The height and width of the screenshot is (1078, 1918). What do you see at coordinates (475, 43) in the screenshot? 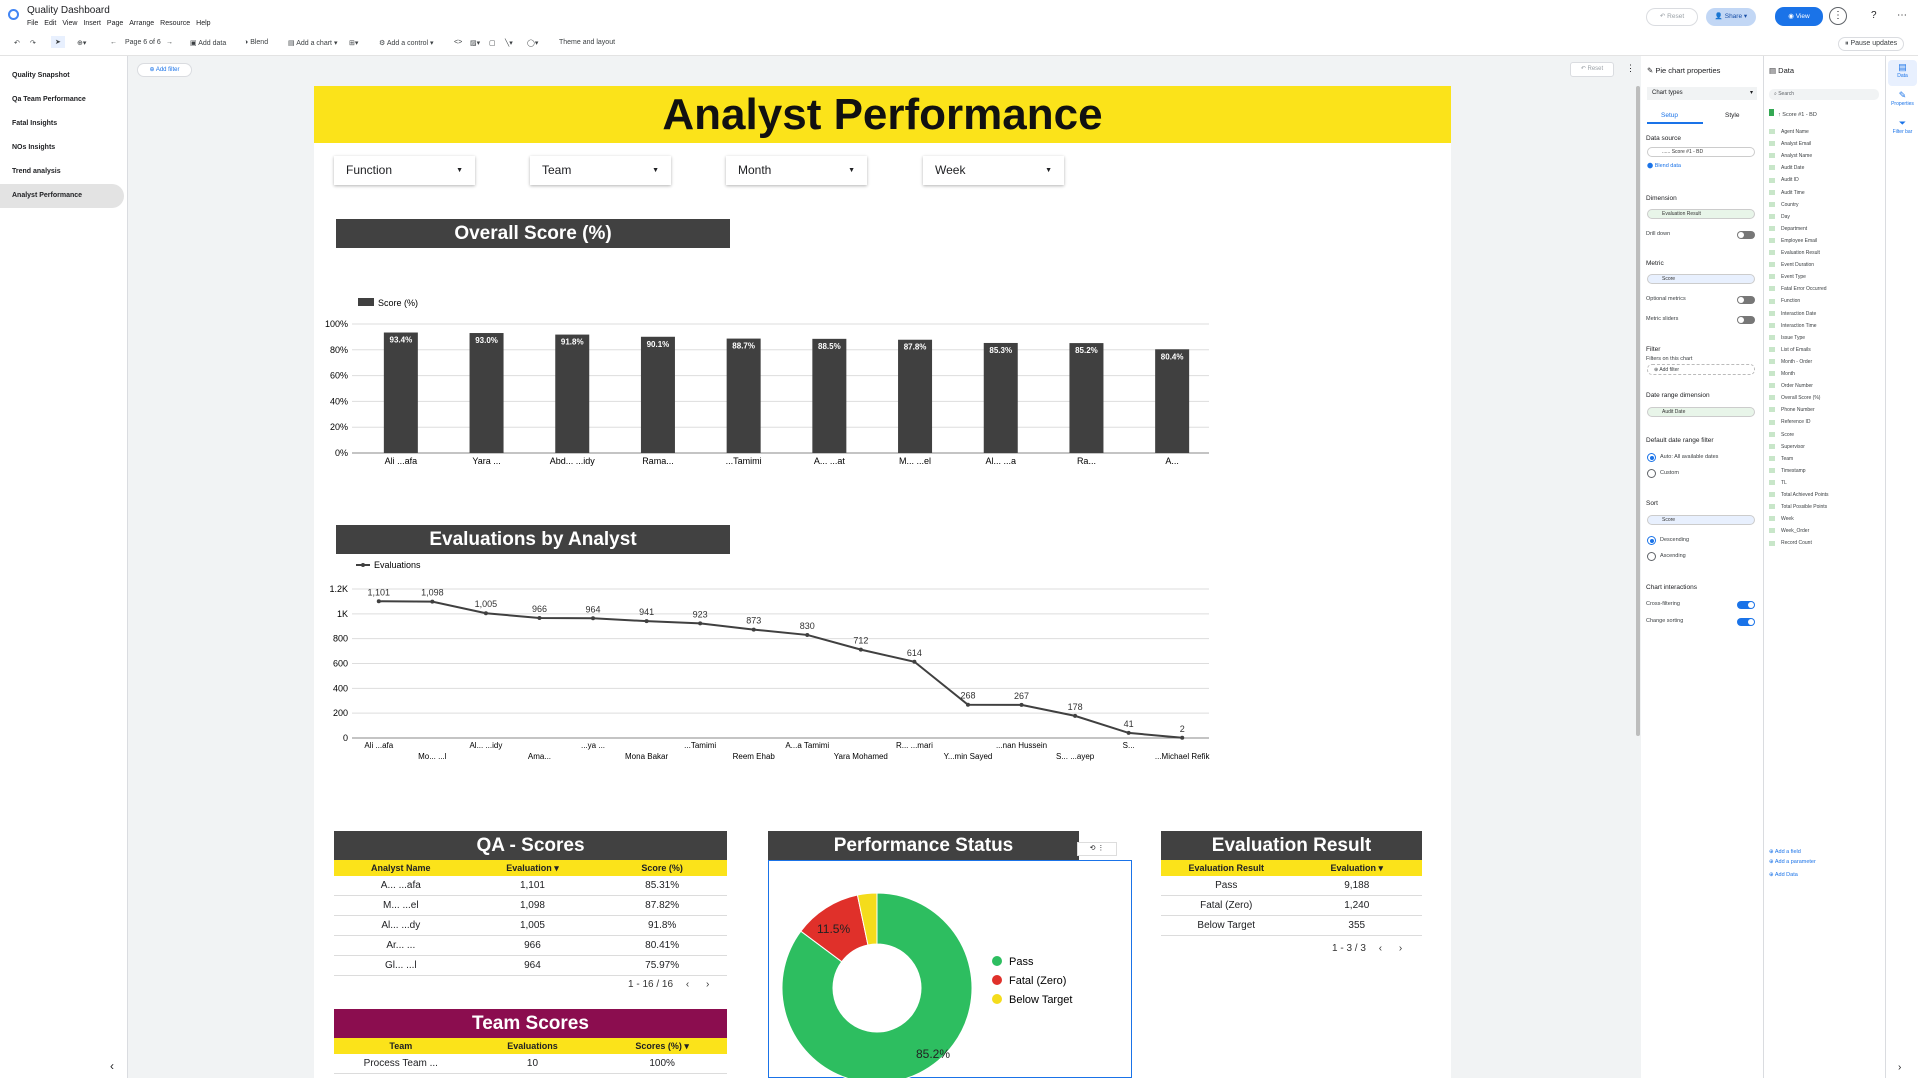
I see `image-icon: ▨▾` at bounding box center [475, 43].